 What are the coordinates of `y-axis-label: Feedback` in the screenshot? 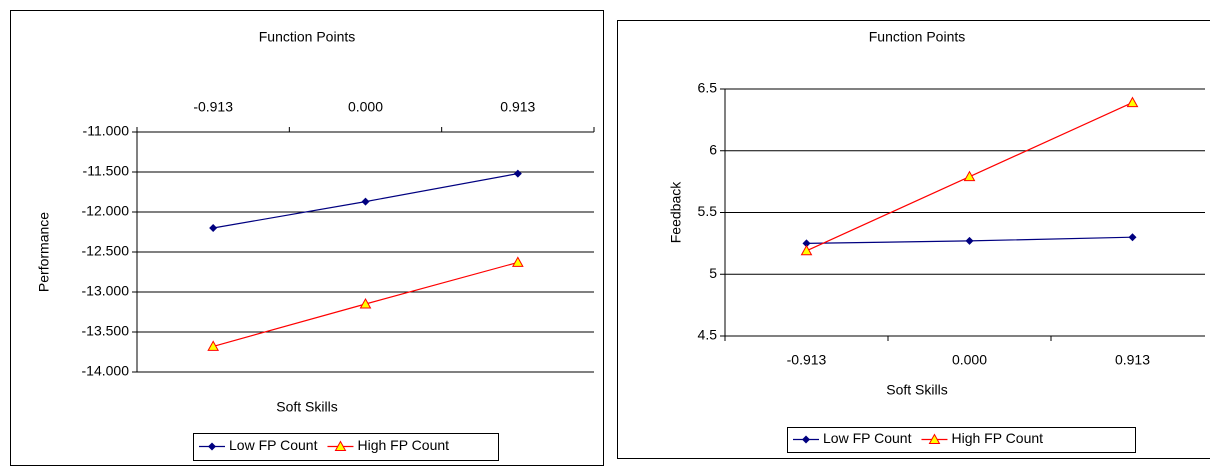 It's located at (676, 212).